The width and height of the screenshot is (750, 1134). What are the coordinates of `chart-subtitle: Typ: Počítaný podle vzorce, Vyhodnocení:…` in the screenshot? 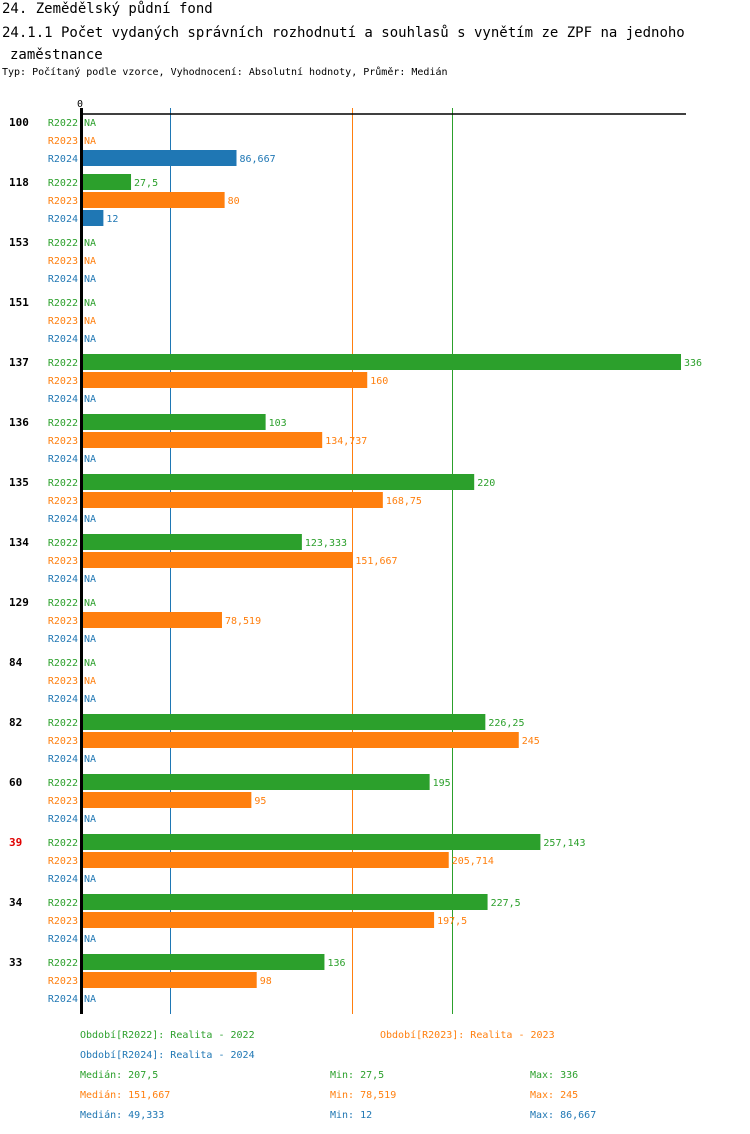 It's located at (225, 72).